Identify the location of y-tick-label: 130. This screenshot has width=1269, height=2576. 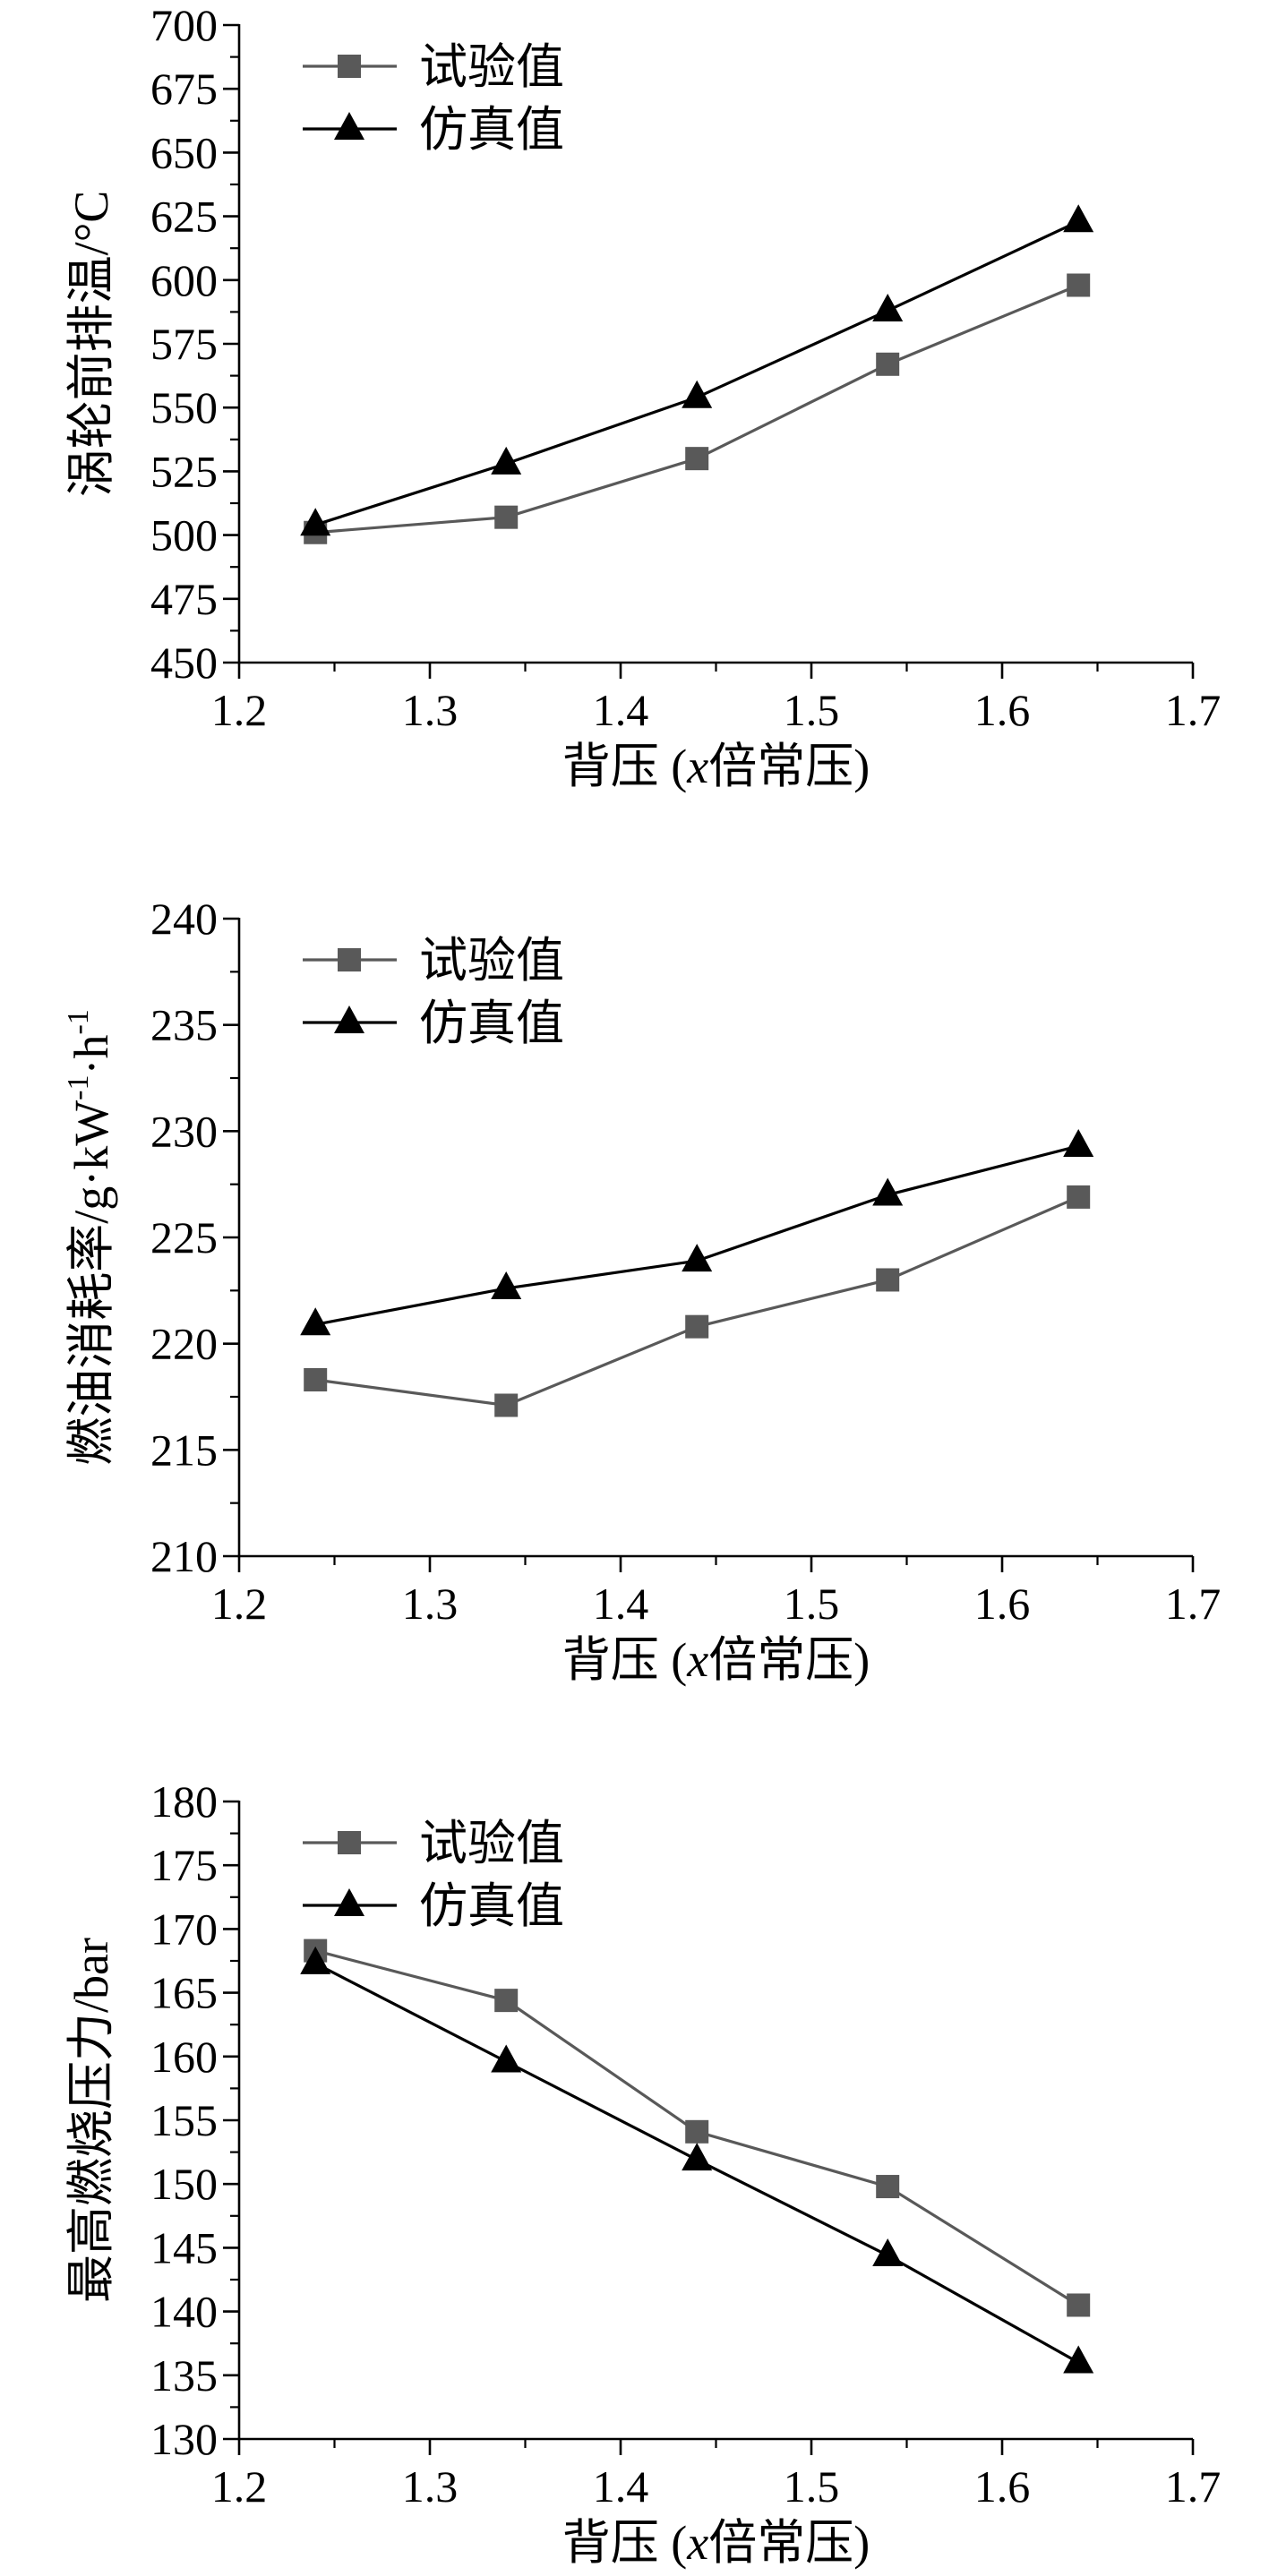
(184, 2439).